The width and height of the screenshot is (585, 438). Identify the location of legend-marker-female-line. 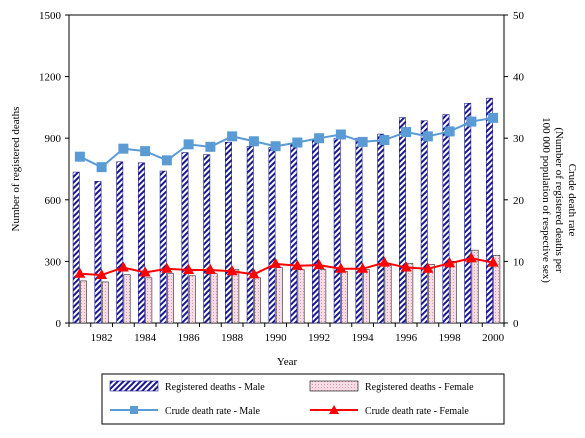
(334, 409).